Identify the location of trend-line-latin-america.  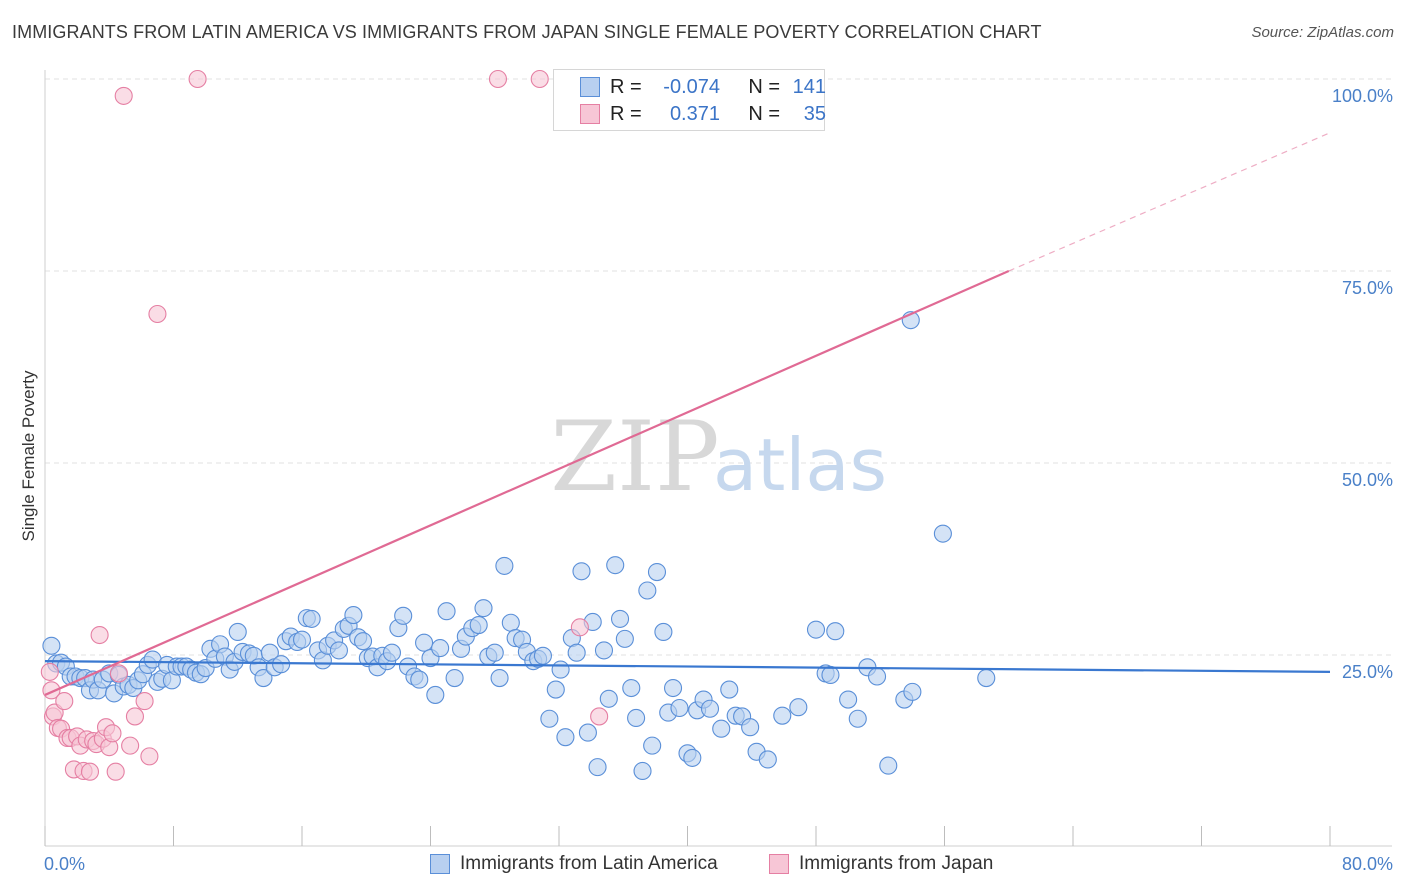
(687, 666).